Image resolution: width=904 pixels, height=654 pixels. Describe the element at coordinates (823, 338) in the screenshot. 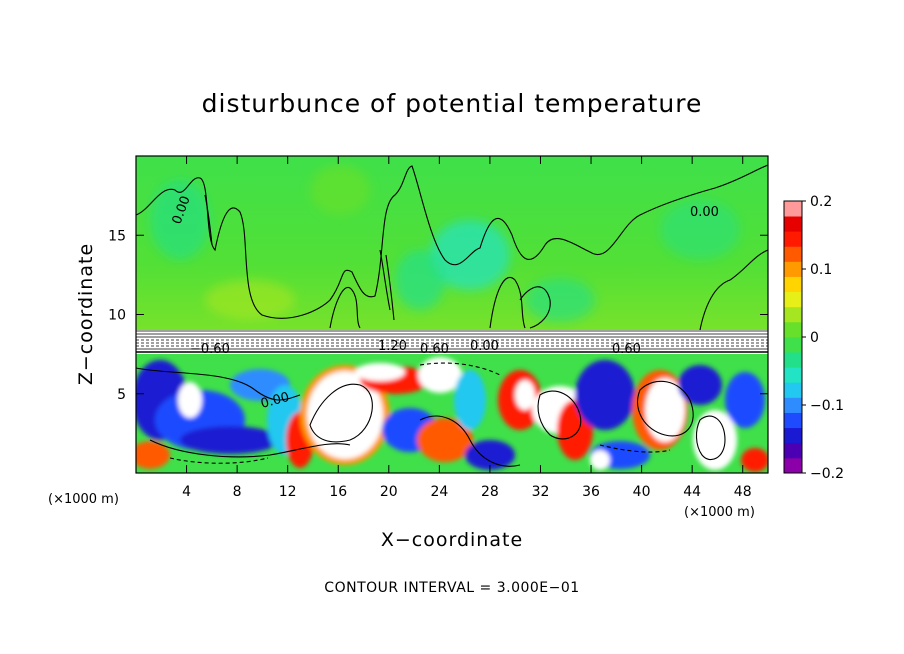

I see `colorbar-ticks: 0.2 0.1 0 −0.1 −0.2` at that location.